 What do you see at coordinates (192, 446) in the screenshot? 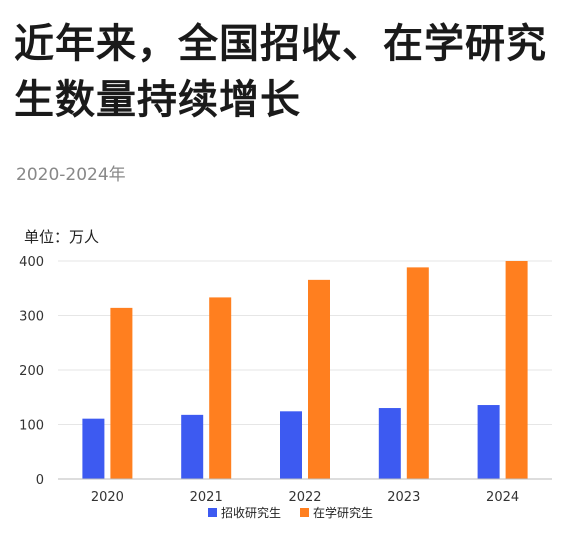
I see `bar-enrolled-2021` at bounding box center [192, 446].